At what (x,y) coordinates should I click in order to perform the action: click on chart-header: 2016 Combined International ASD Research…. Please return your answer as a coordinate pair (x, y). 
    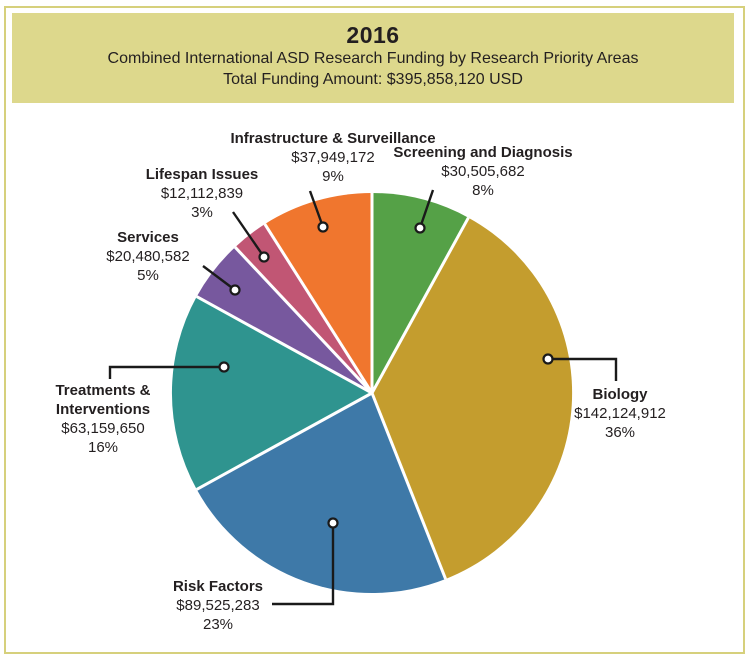
    Looking at the image, I should click on (373, 58).